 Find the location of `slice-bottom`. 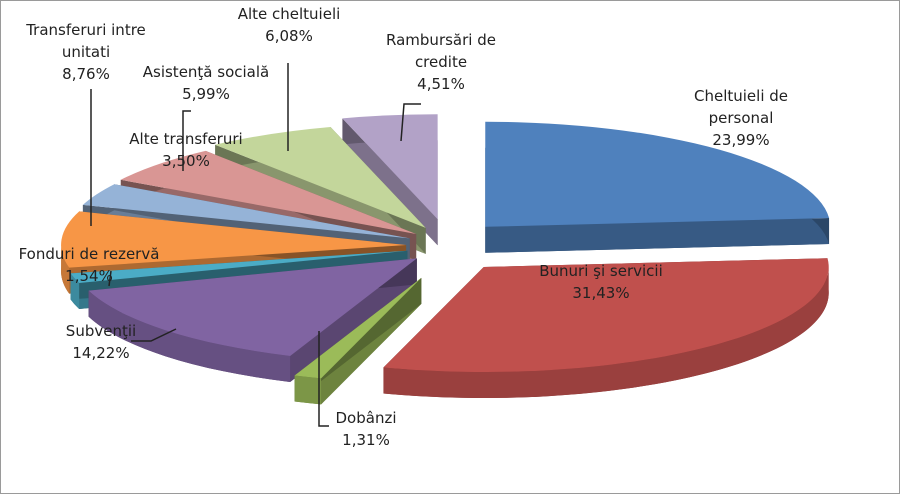

slice-bottom is located at coordinates (358, 354).